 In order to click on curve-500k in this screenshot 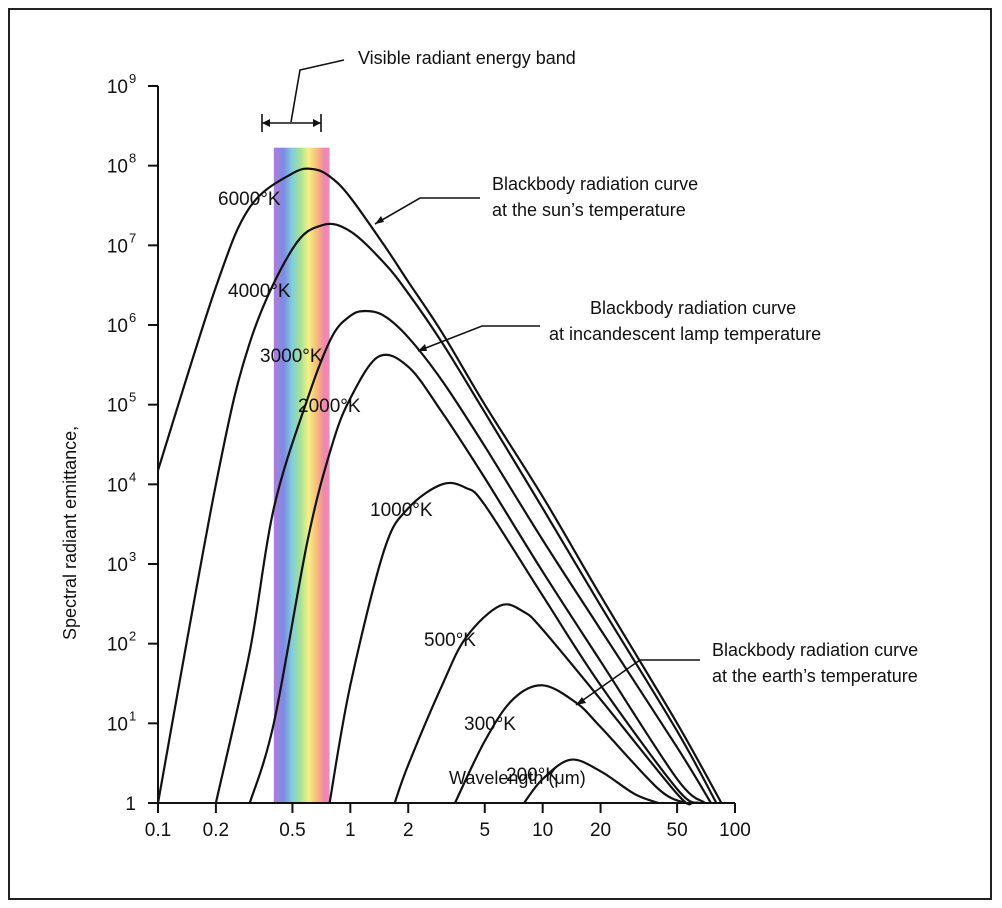, I will do `click(543, 704)`.